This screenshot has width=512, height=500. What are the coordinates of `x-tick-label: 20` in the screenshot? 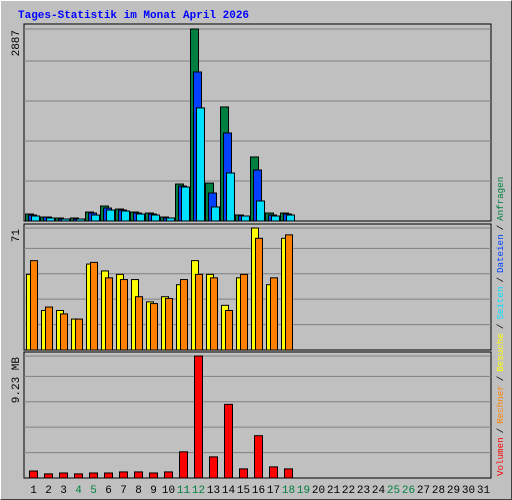 It's located at (318, 491).